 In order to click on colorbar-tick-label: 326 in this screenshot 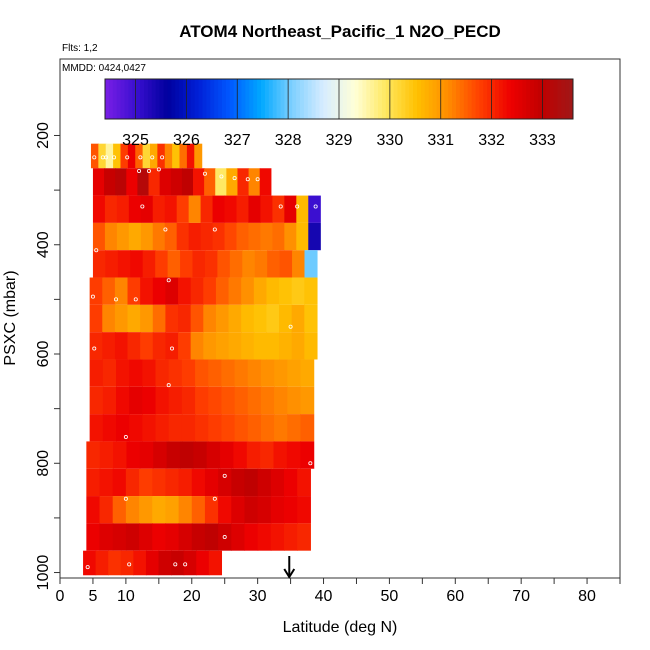, I will do `click(186, 140)`.